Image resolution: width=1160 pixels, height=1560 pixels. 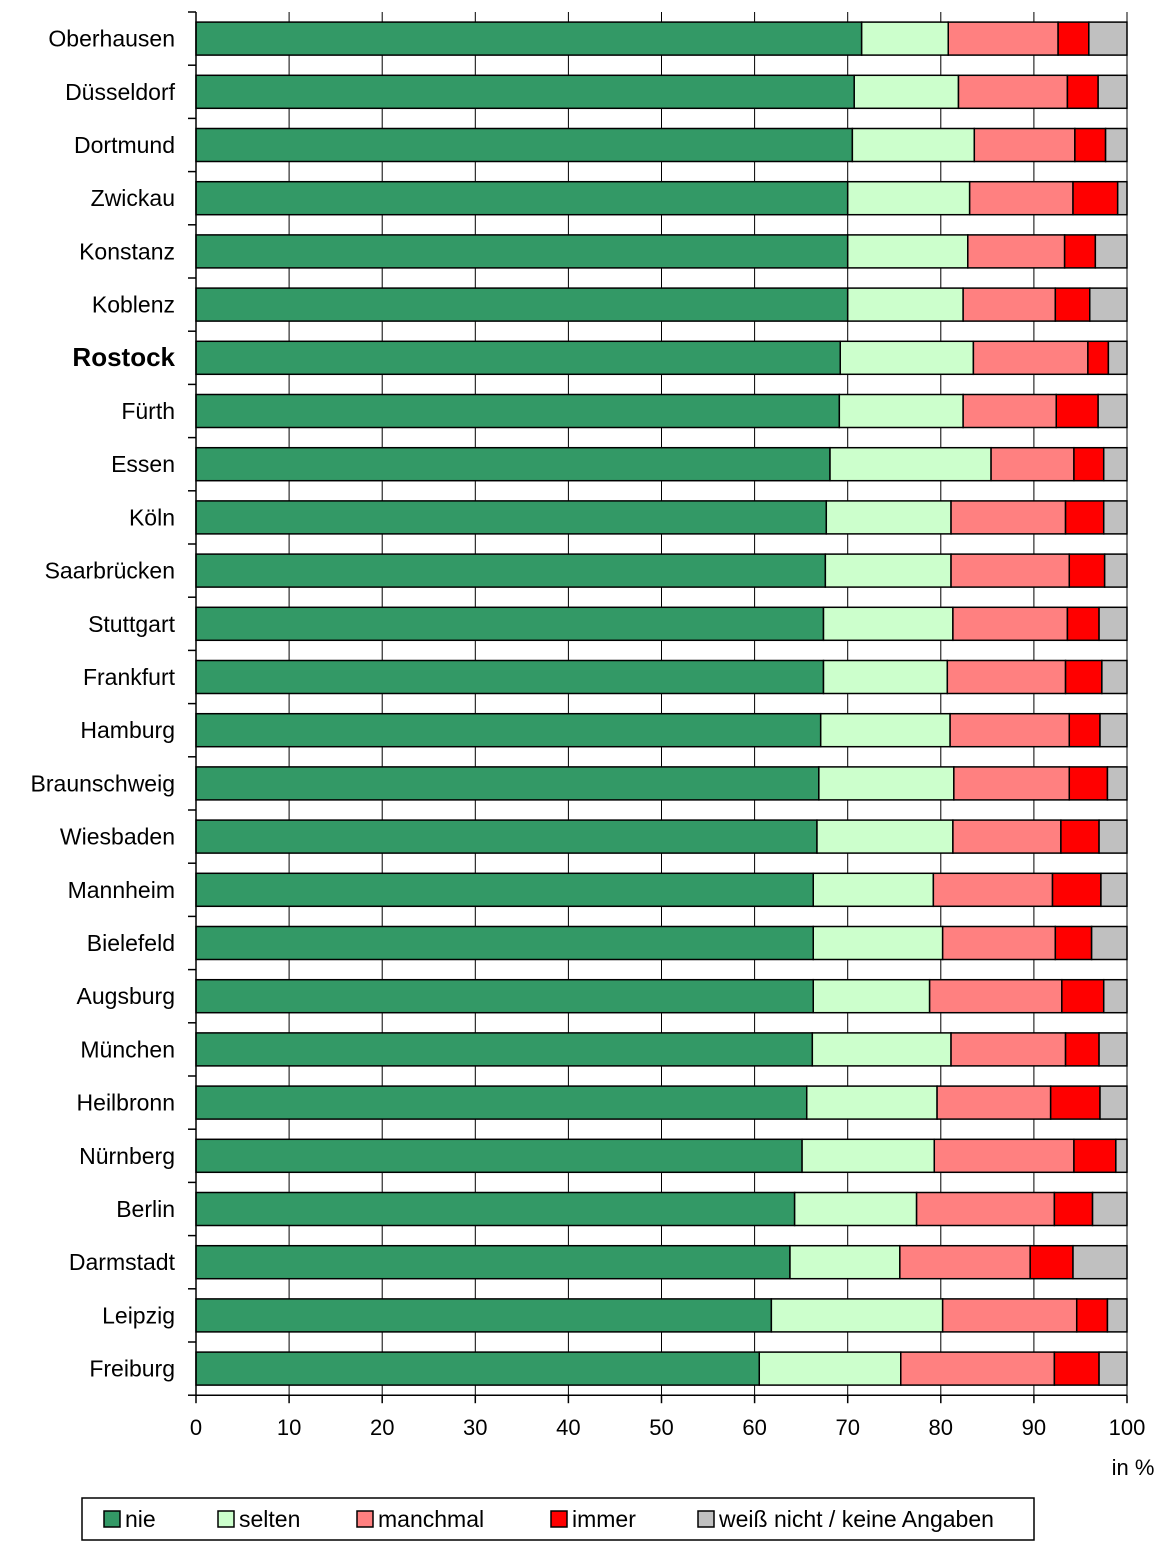 I want to click on legend-swatch-manchmal, so click(x=365, y=1519).